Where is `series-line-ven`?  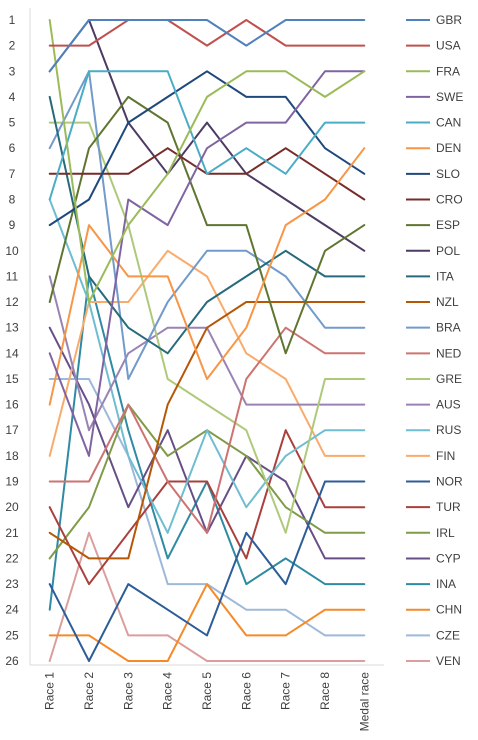 series-line-ven is located at coordinates (207, 596).